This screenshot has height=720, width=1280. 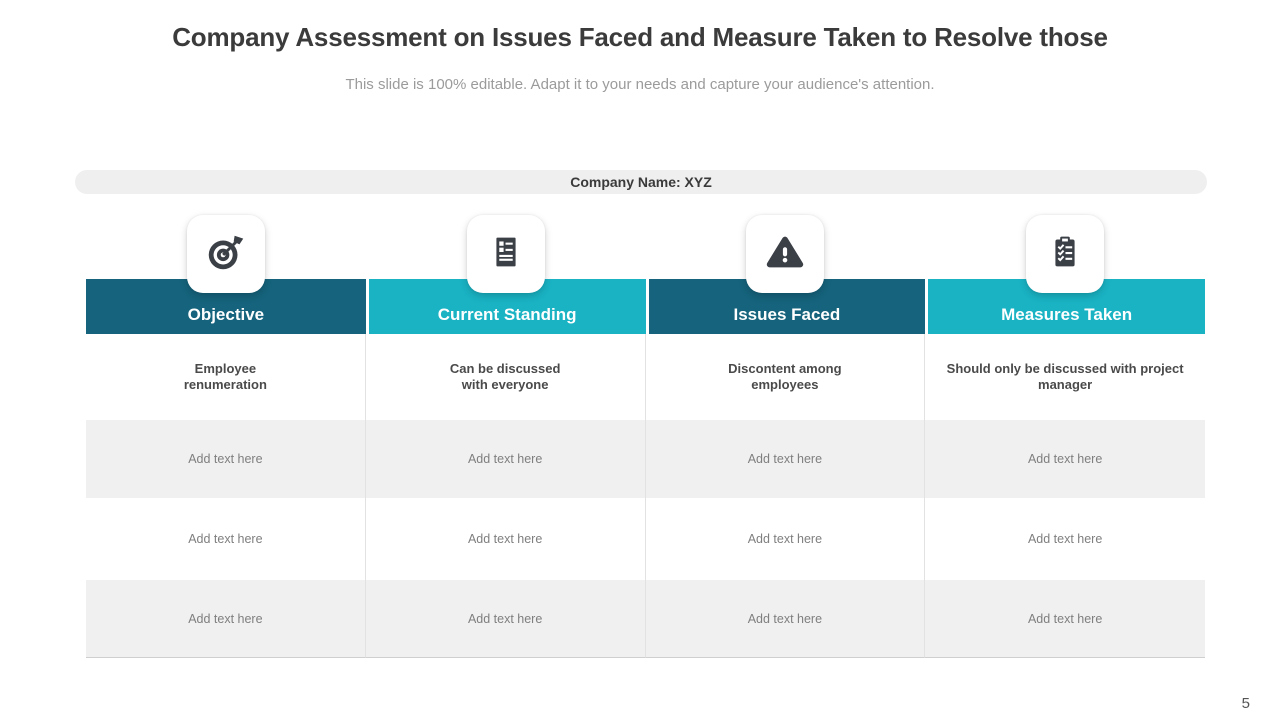 I want to click on issues-faced-icon-card, so click(x=785, y=254).